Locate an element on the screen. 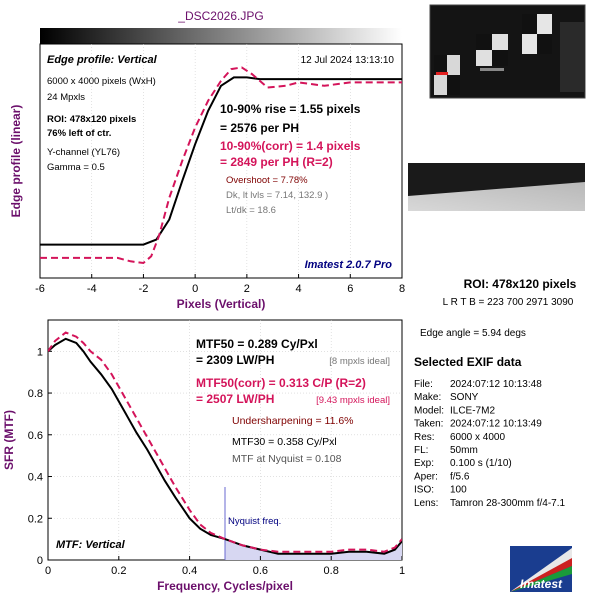  exif-key: Aper: is located at coordinates (426, 476).